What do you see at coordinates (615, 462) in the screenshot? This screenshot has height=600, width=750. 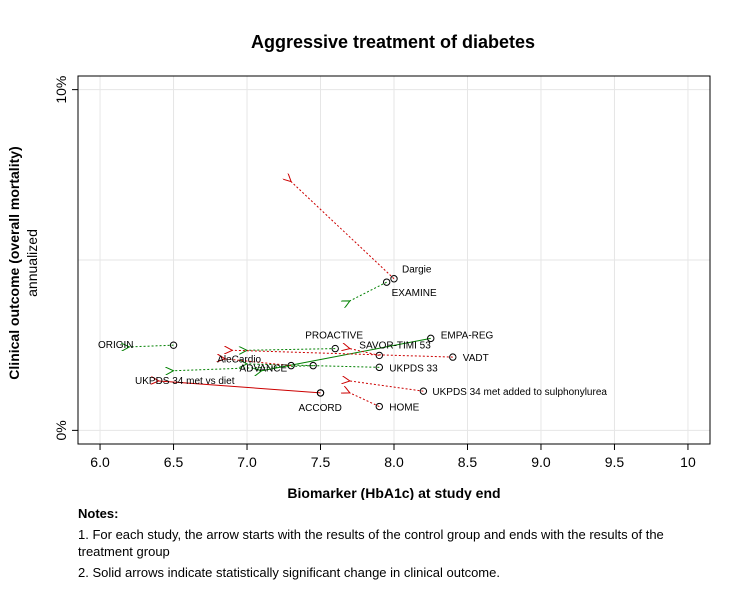 I see `x-tick-label: 9.5` at bounding box center [615, 462].